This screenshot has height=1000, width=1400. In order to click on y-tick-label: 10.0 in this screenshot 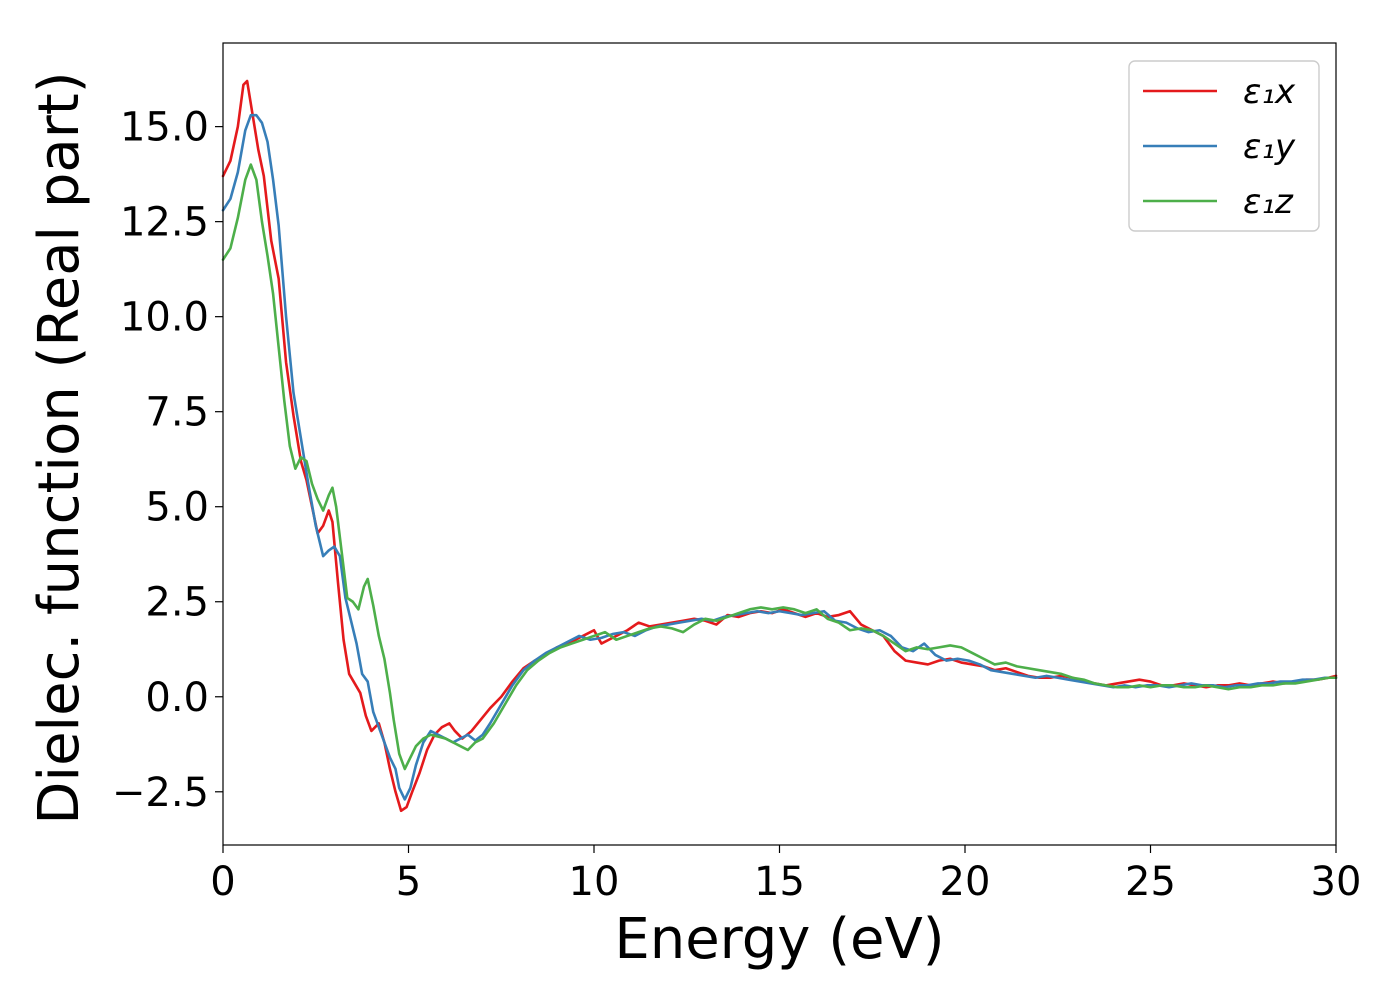, I will do `click(164, 318)`.